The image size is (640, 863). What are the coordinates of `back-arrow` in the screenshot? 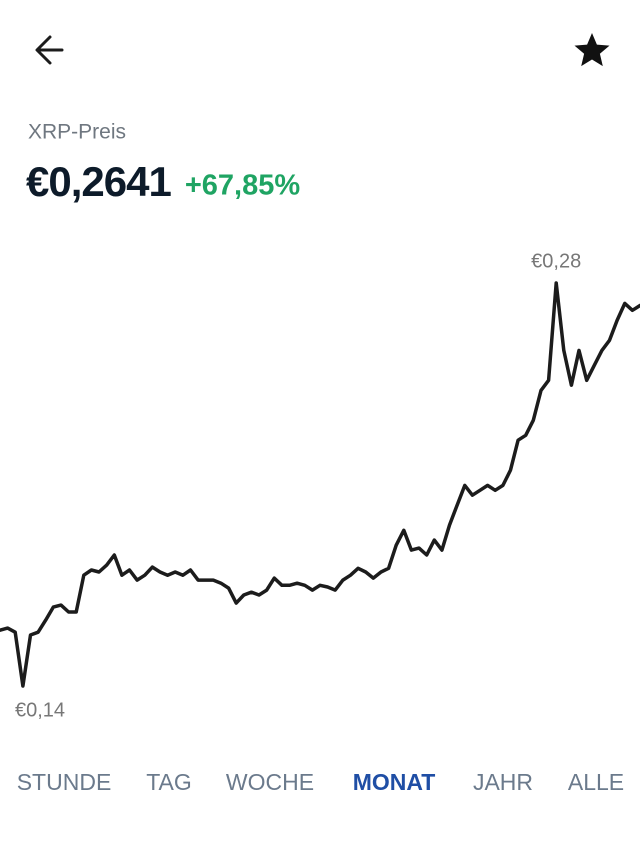 It's located at (49, 50).